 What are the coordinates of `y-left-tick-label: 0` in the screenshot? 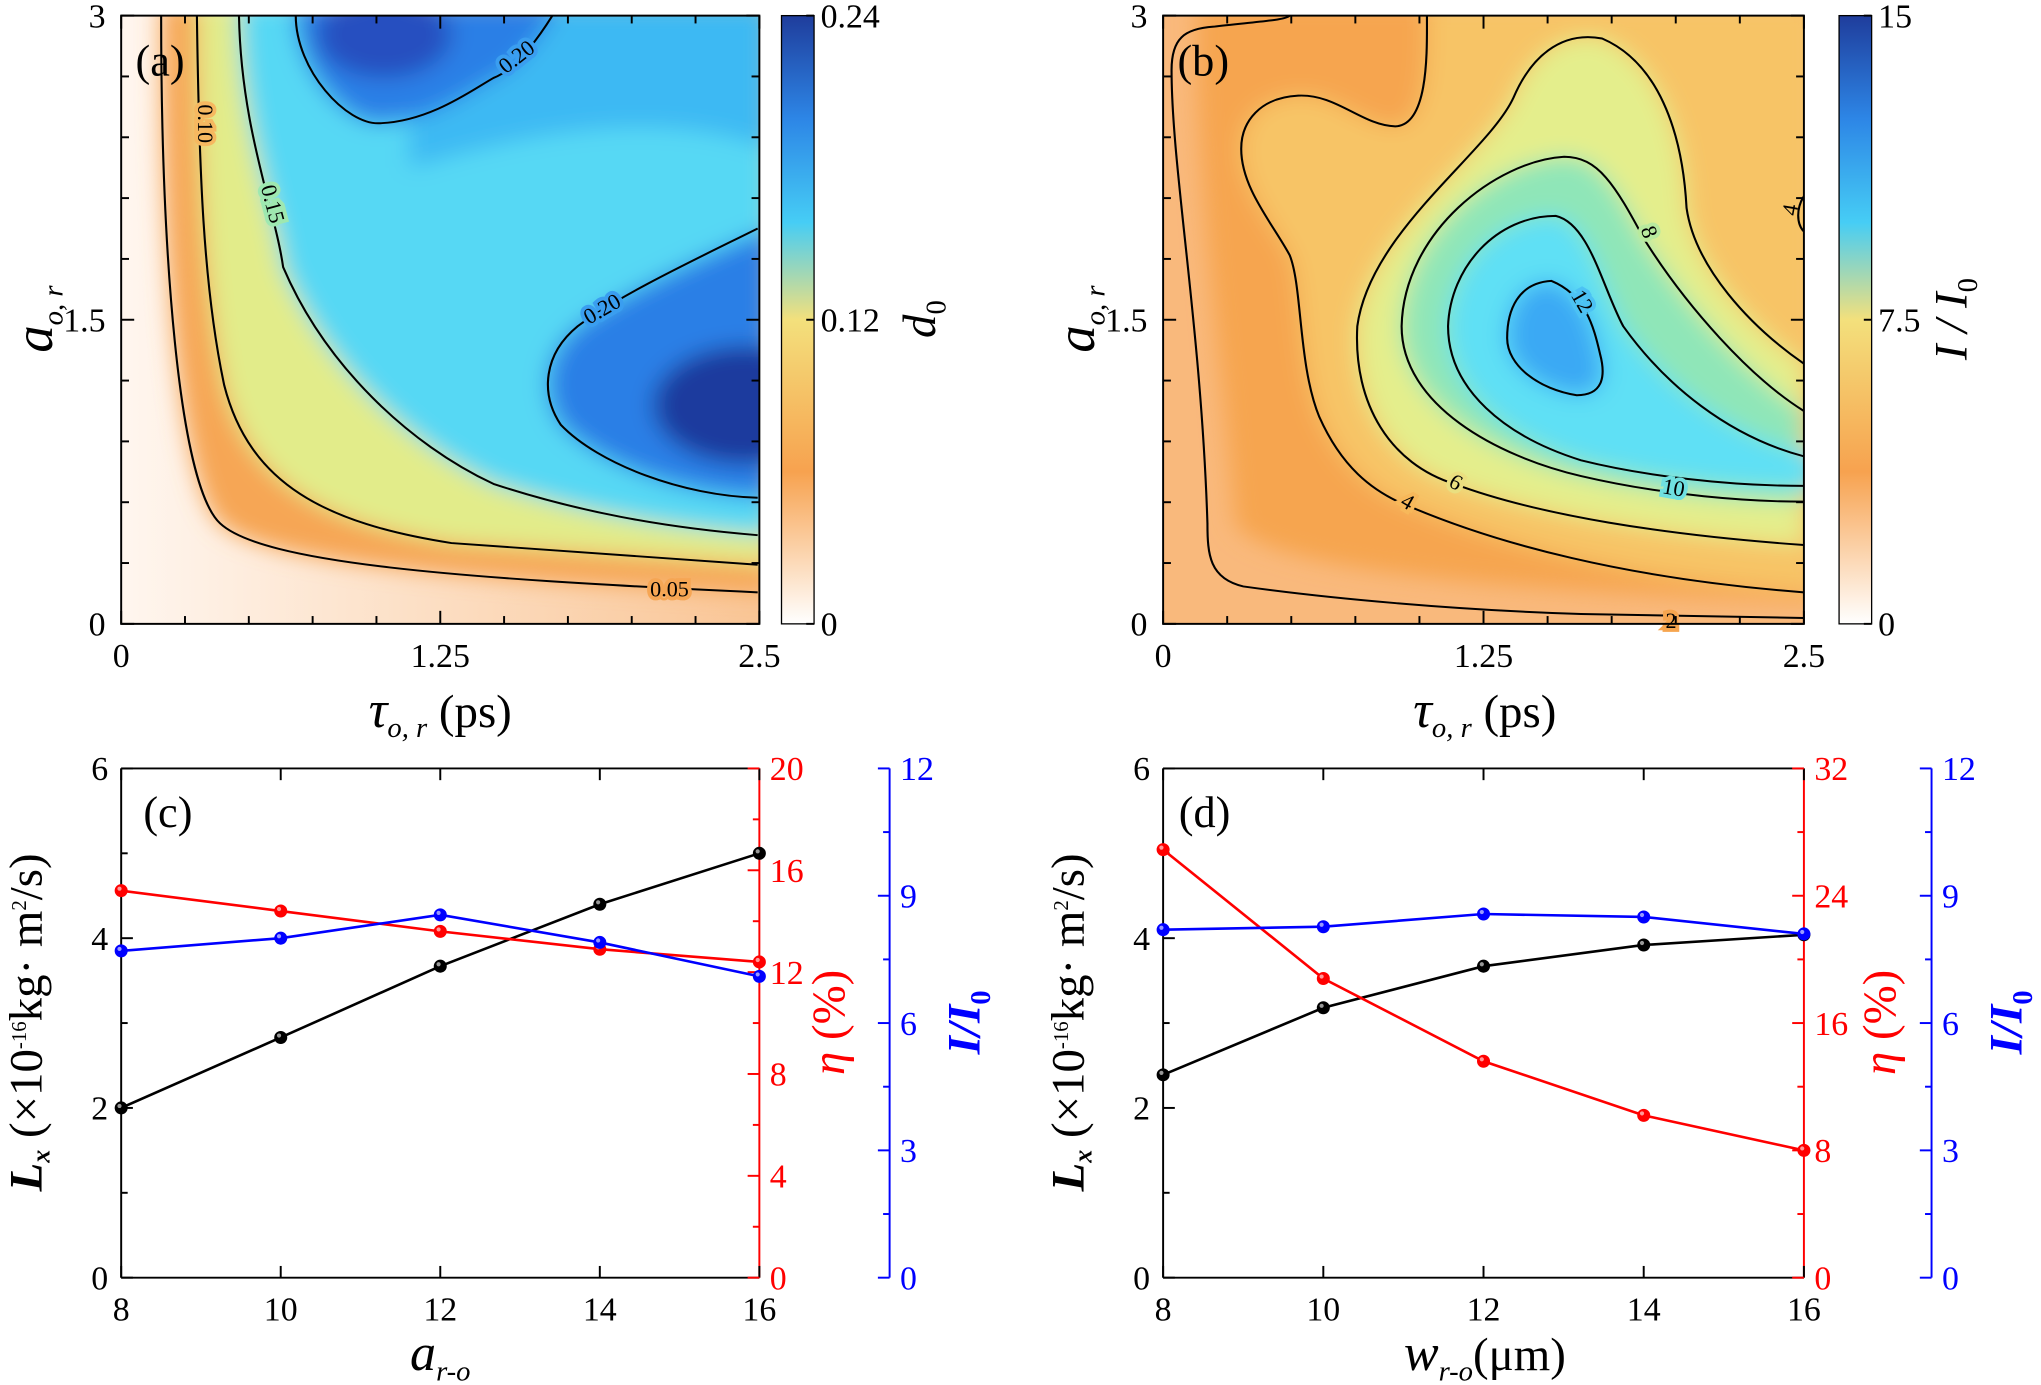 It's located at (1141, 1278).